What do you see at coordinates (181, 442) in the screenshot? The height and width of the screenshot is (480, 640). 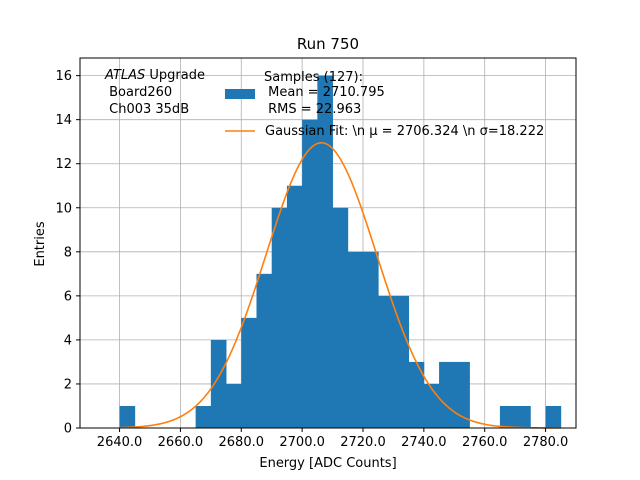 I see `x-tick-label: 2660.0` at bounding box center [181, 442].